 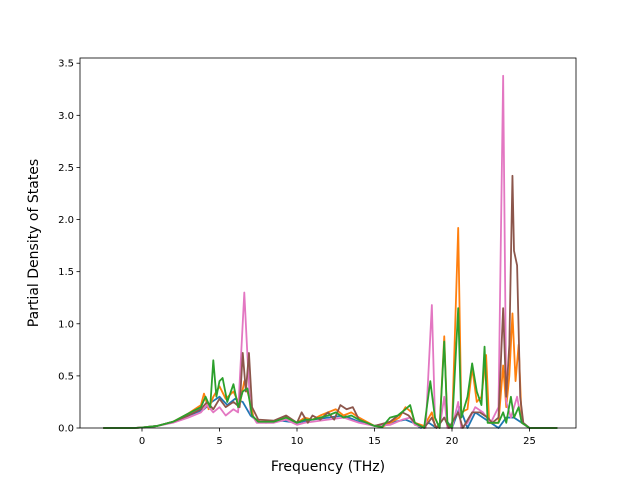 I want to click on y-tick-label: 3.5, so click(x=66, y=64).